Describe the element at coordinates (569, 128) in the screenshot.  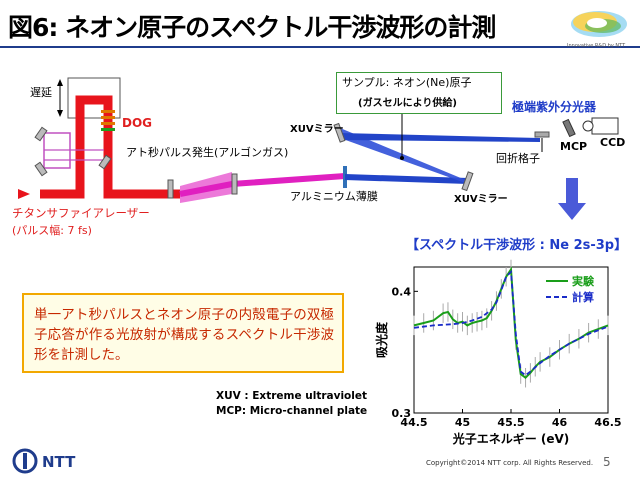
I see `mcp-detector` at that location.